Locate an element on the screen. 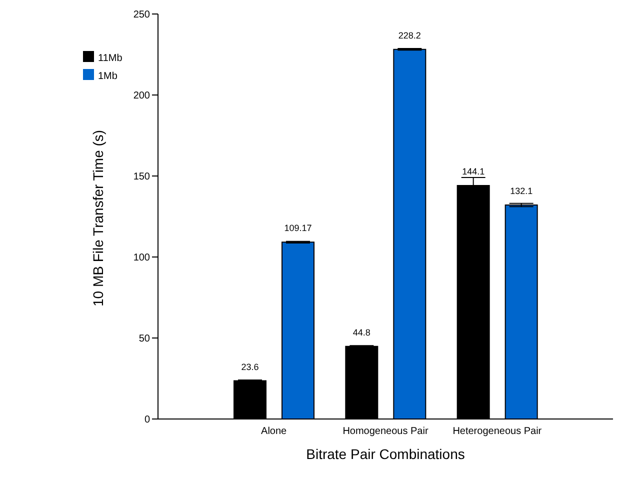 Image resolution: width=631 pixels, height=477 pixels. x-tick-label: Heterogeneous Pair is located at coordinates (497, 432).